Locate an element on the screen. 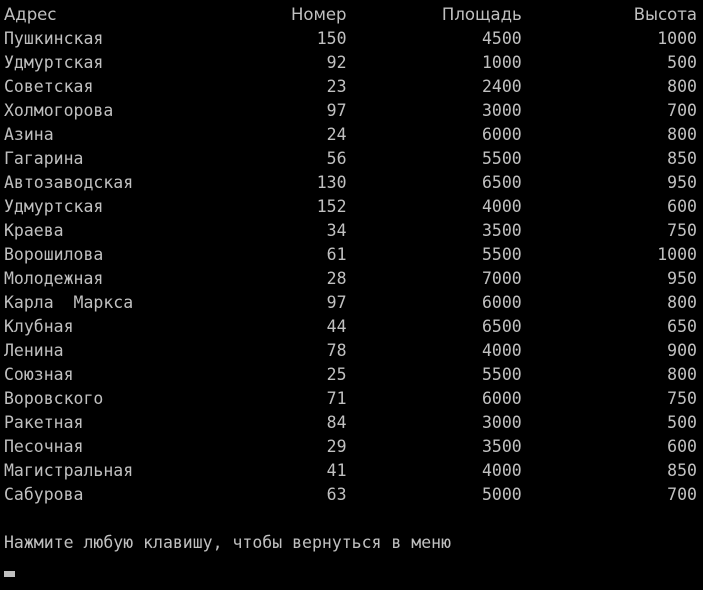  cell-address: Карла Маркса is located at coordinates (69, 302).